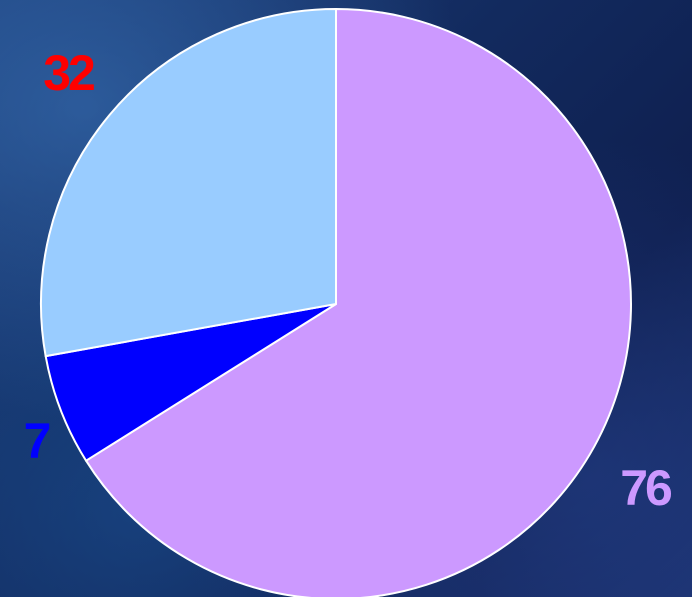 Image resolution: width=692 pixels, height=597 pixels. I want to click on data-label-7: 7, so click(37, 441).